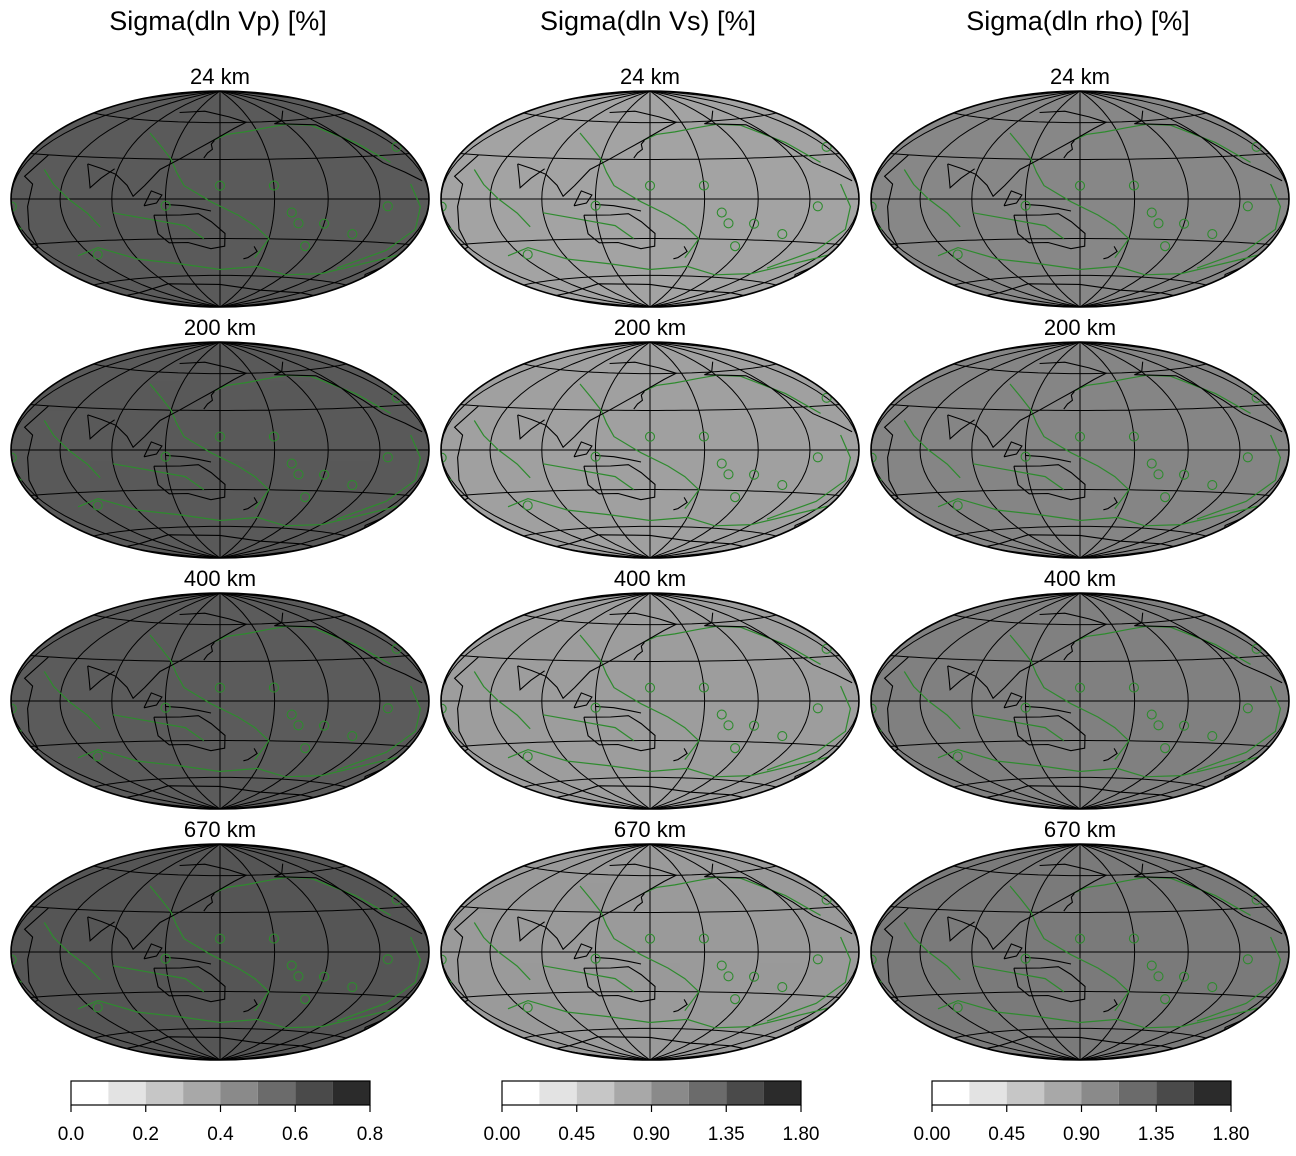 This screenshot has width=1296, height=1156. What do you see at coordinates (1080, 829) in the screenshot?
I see `depth-label: 670 km` at bounding box center [1080, 829].